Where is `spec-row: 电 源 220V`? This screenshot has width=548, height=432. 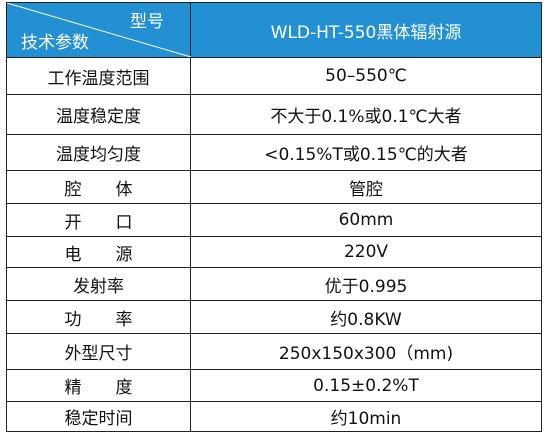 spec-row: 电 源 220V is located at coordinates (274, 252).